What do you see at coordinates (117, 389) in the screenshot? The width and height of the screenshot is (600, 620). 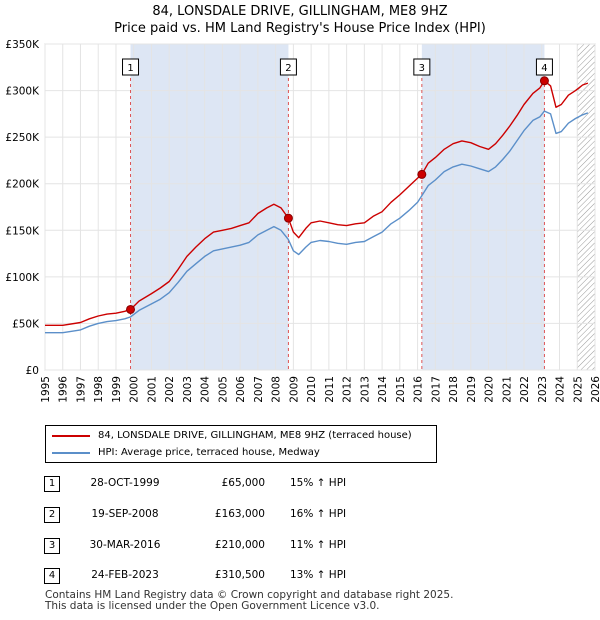 I see `x-tick-label: 1999` at bounding box center [117, 389].